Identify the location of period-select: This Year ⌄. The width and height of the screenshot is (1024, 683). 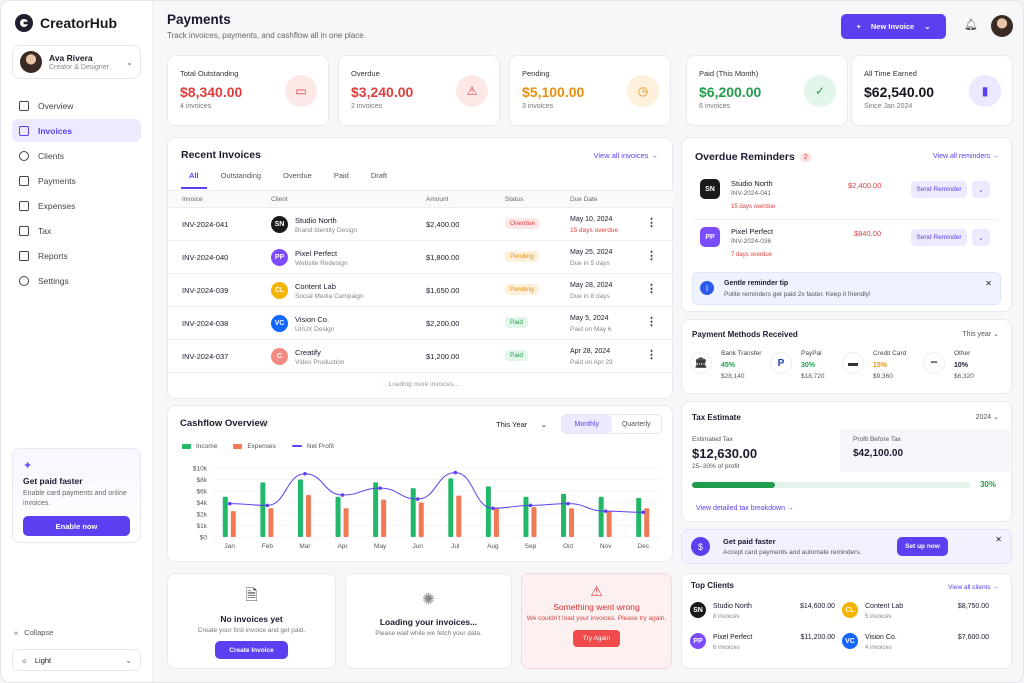
(520, 424).